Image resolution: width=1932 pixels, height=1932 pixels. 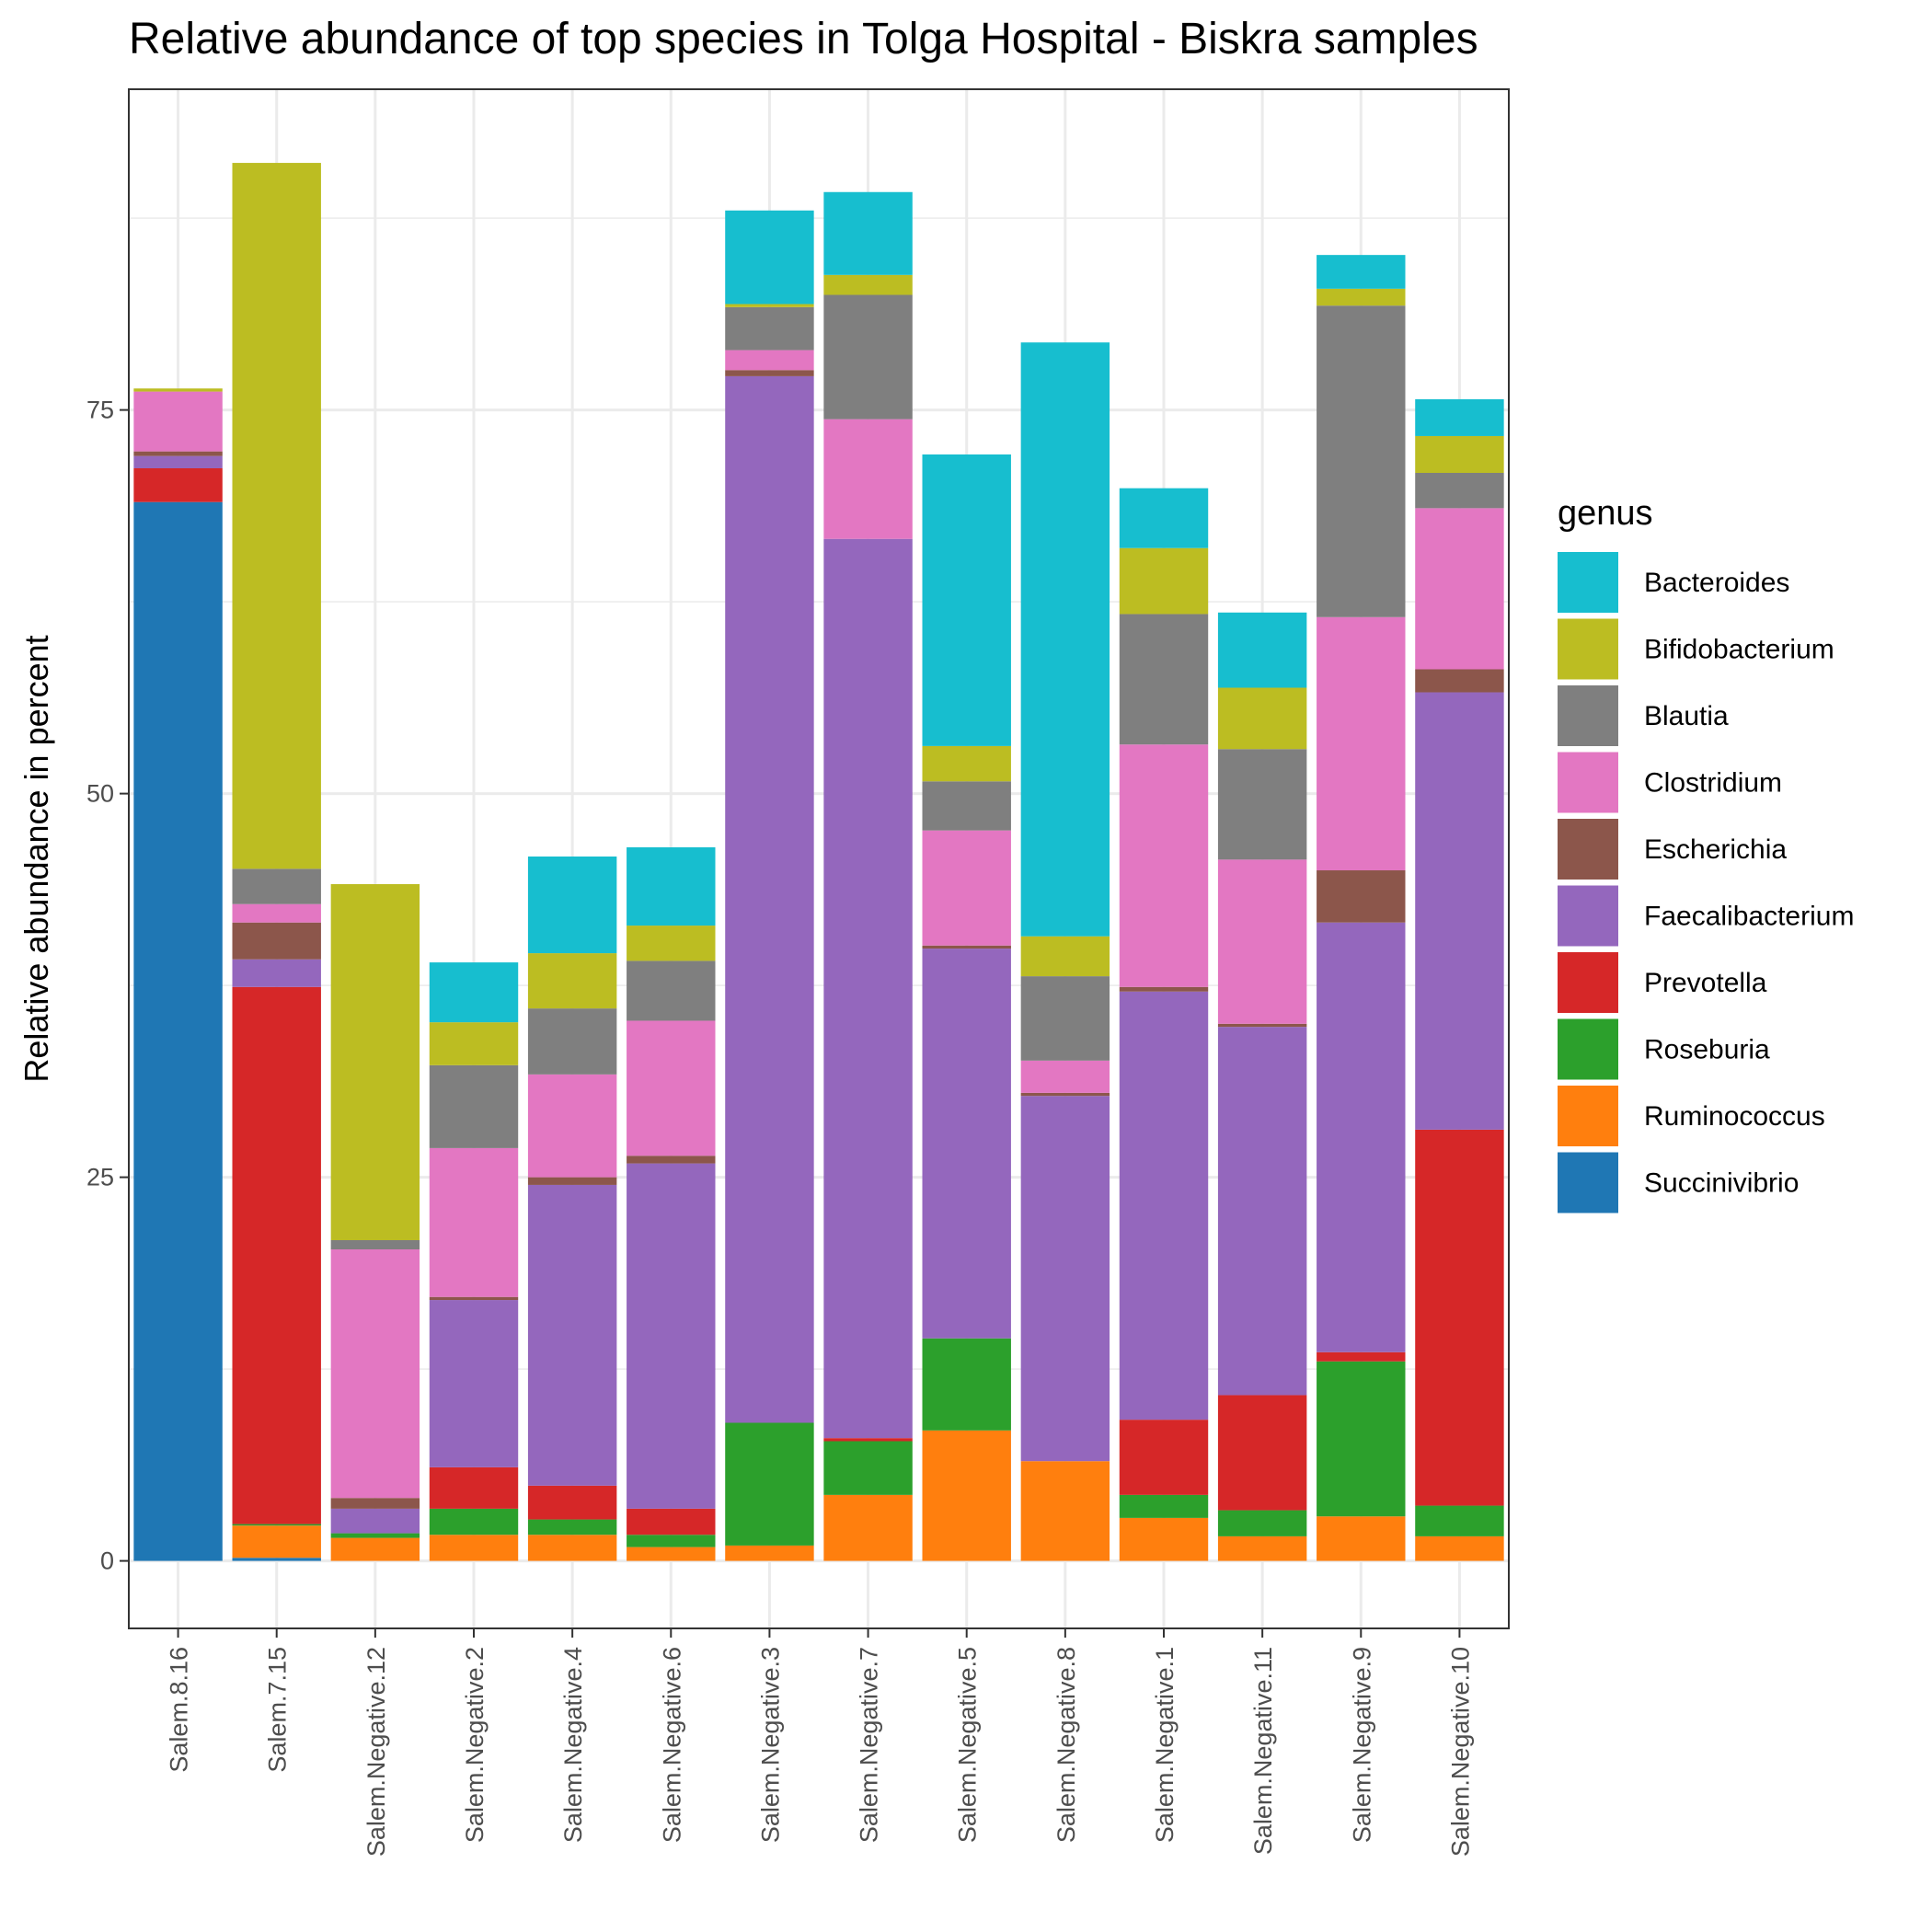 What do you see at coordinates (573, 1745) in the screenshot?
I see `x-tick-label: Salem.Negative.4` at bounding box center [573, 1745].